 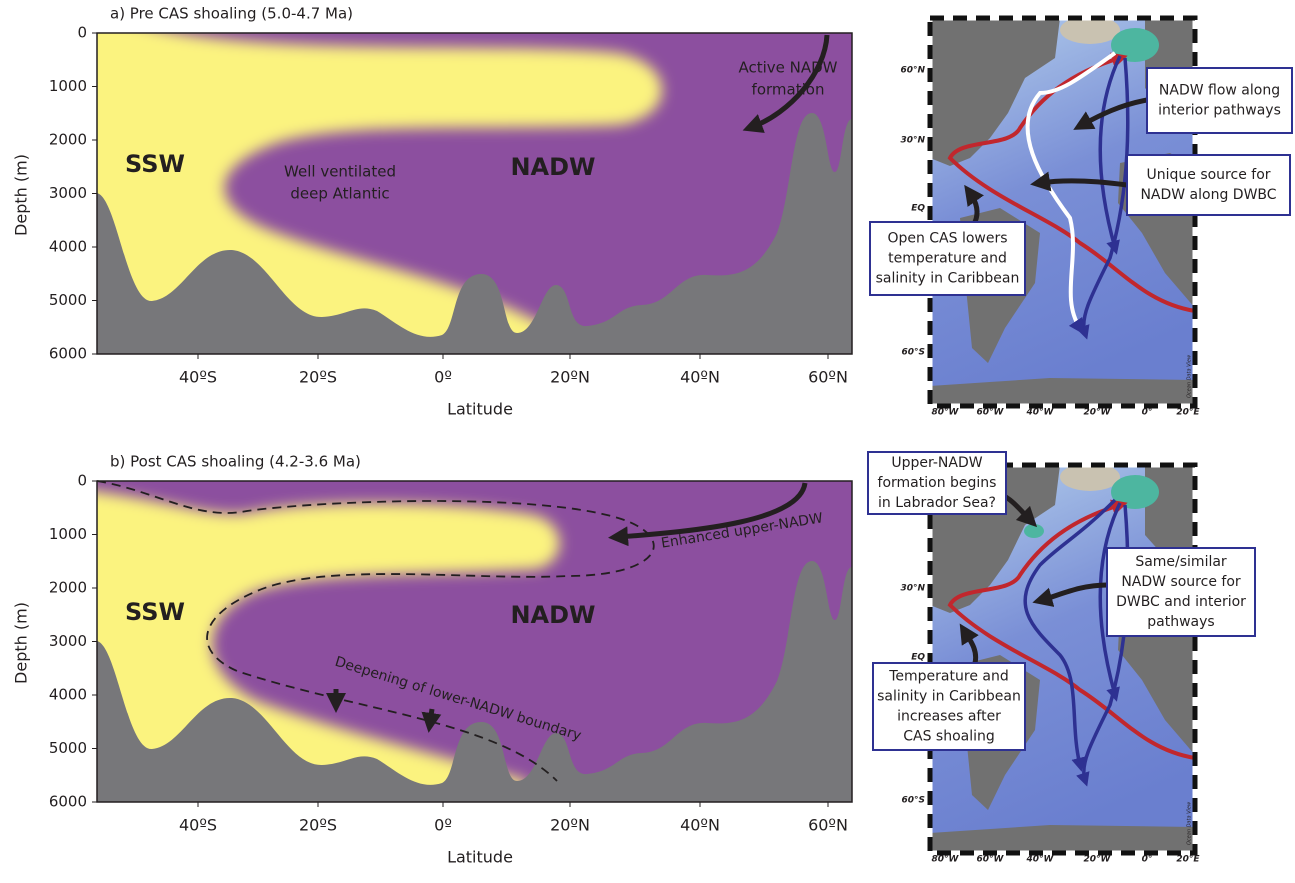 I want to click on annotation: formation, so click(x=788, y=90).